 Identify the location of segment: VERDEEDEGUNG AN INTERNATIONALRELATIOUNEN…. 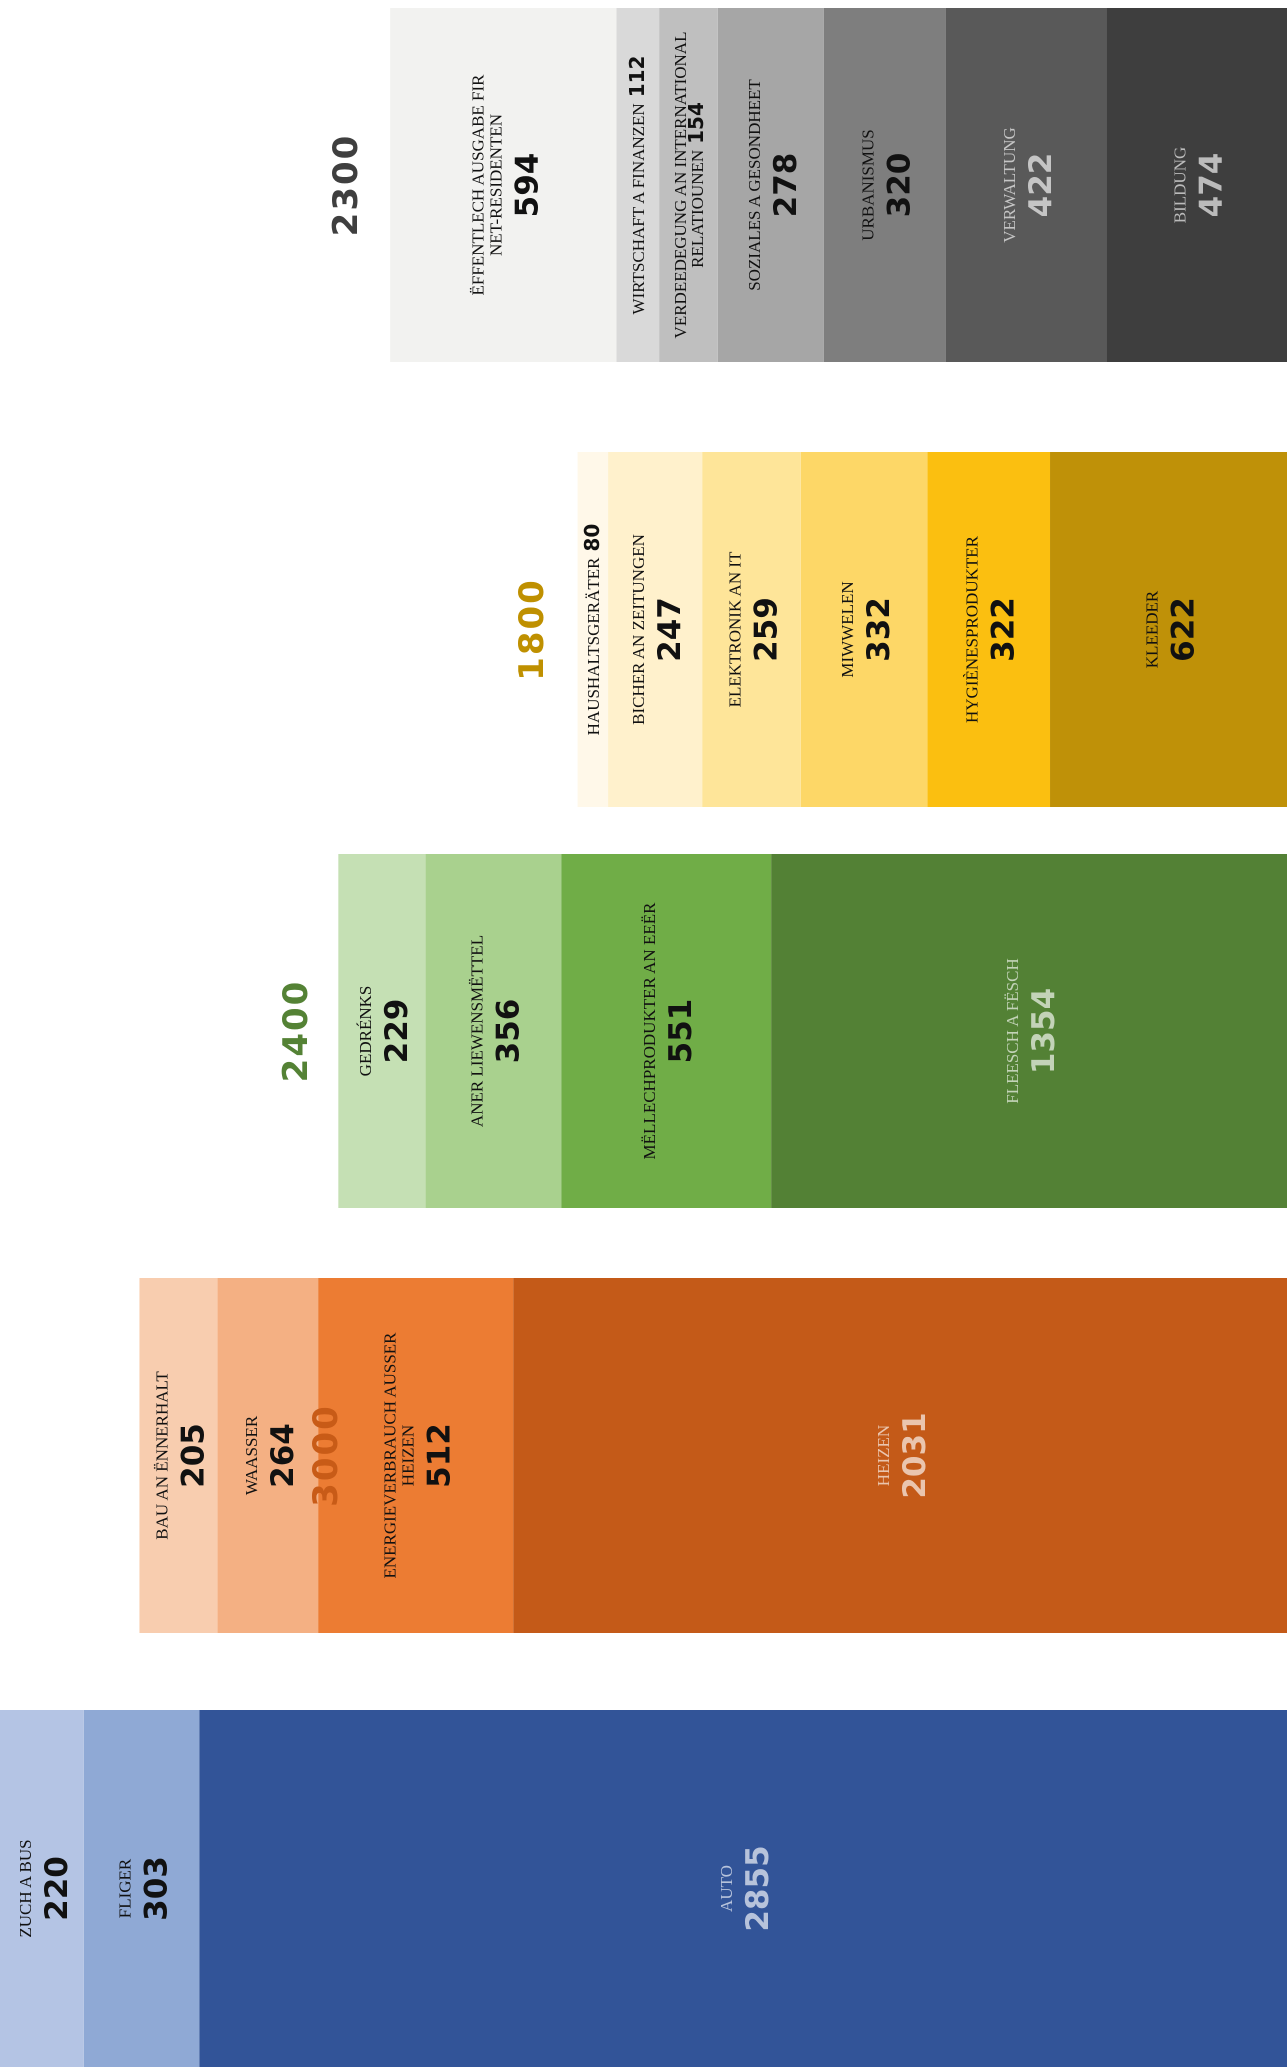
(688, 185).